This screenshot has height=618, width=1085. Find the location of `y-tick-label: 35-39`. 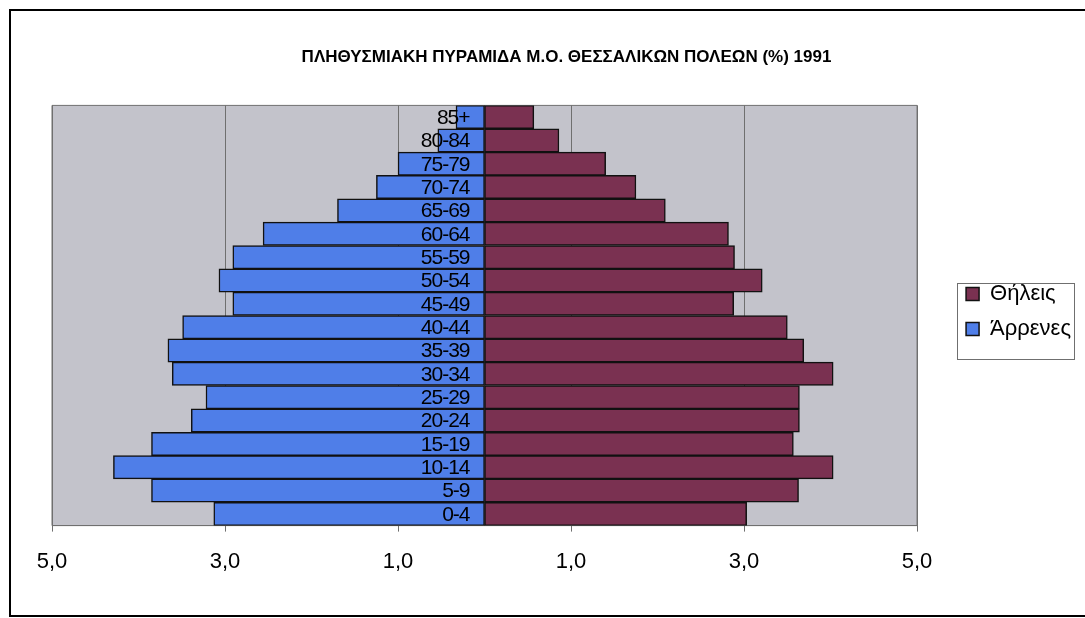

y-tick-label: 35-39 is located at coordinates (445, 350).